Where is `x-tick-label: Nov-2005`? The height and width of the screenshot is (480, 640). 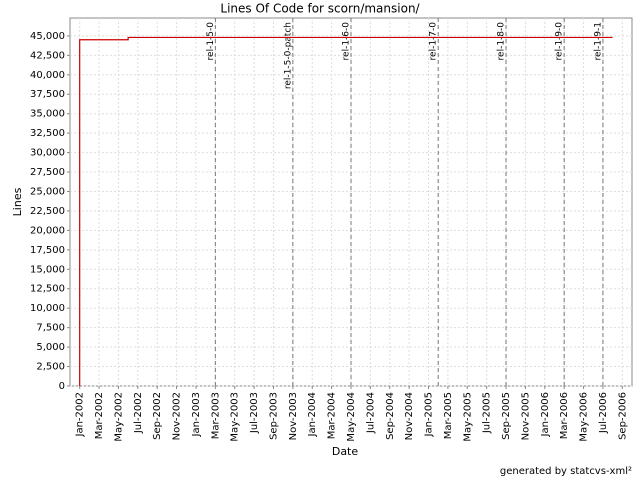
x-tick-label: Nov-2005 is located at coordinates (525, 416).